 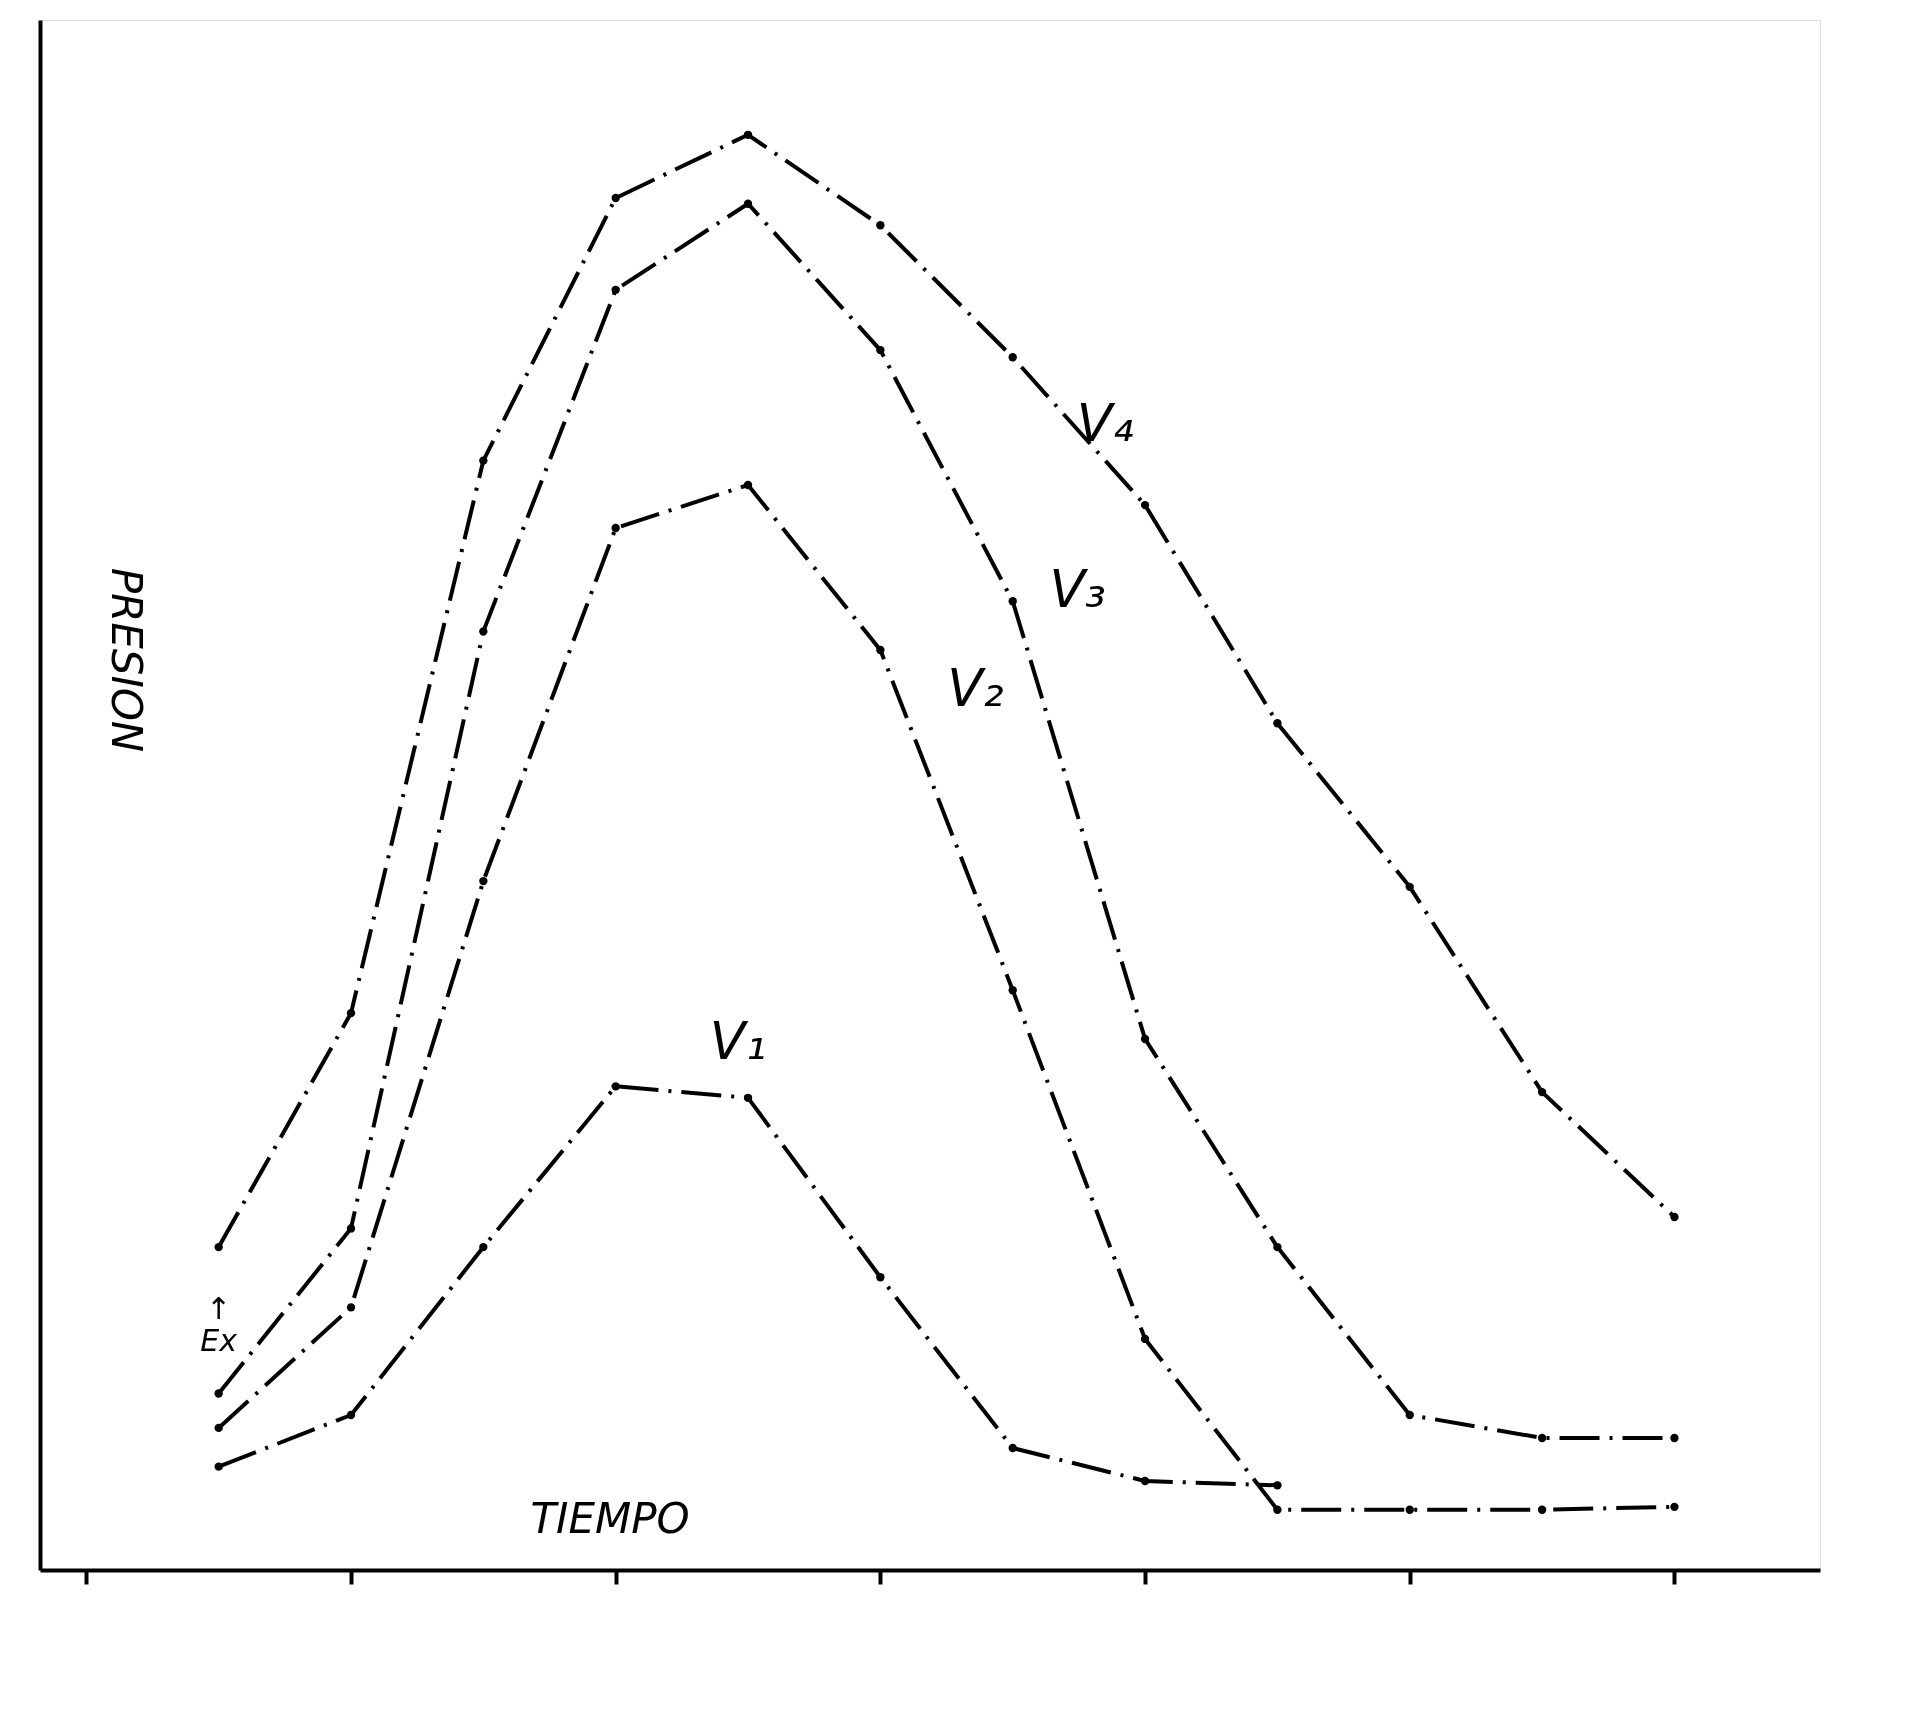 What do you see at coordinates (1105, 423) in the screenshot?
I see `series-label: V₄` at bounding box center [1105, 423].